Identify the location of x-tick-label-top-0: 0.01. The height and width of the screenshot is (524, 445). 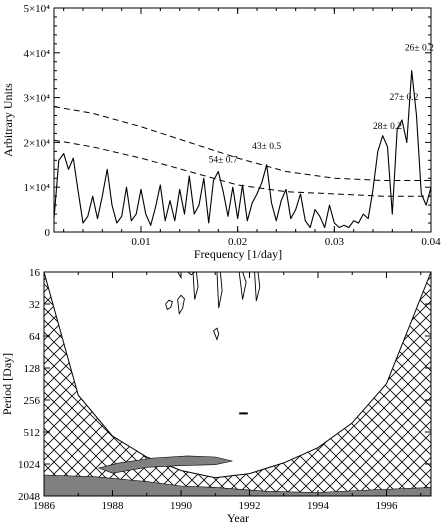
(140, 242).